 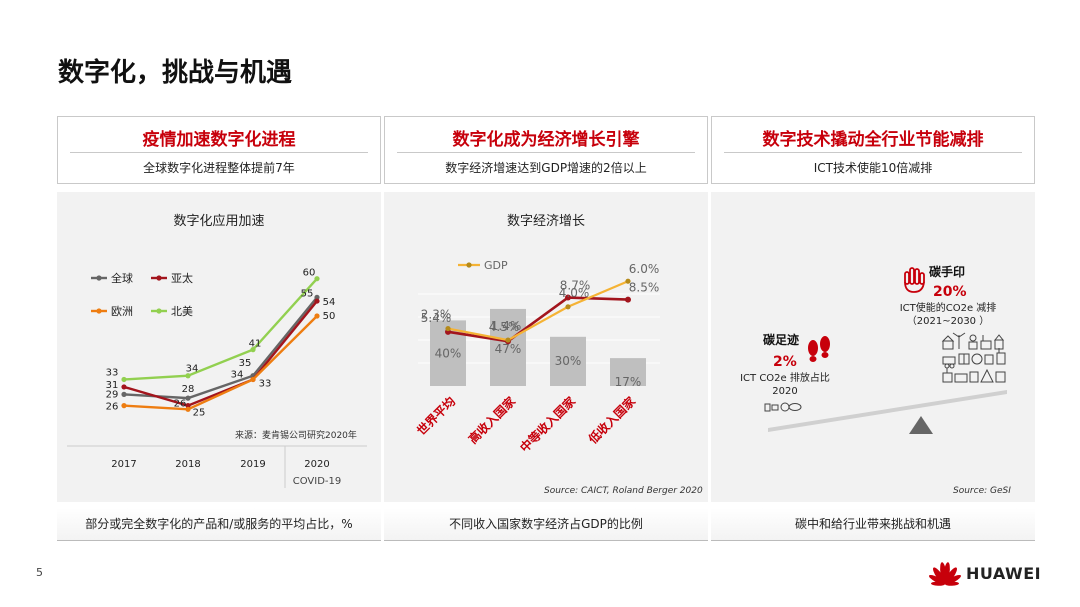 I want to click on bar, so click(x=508, y=347).